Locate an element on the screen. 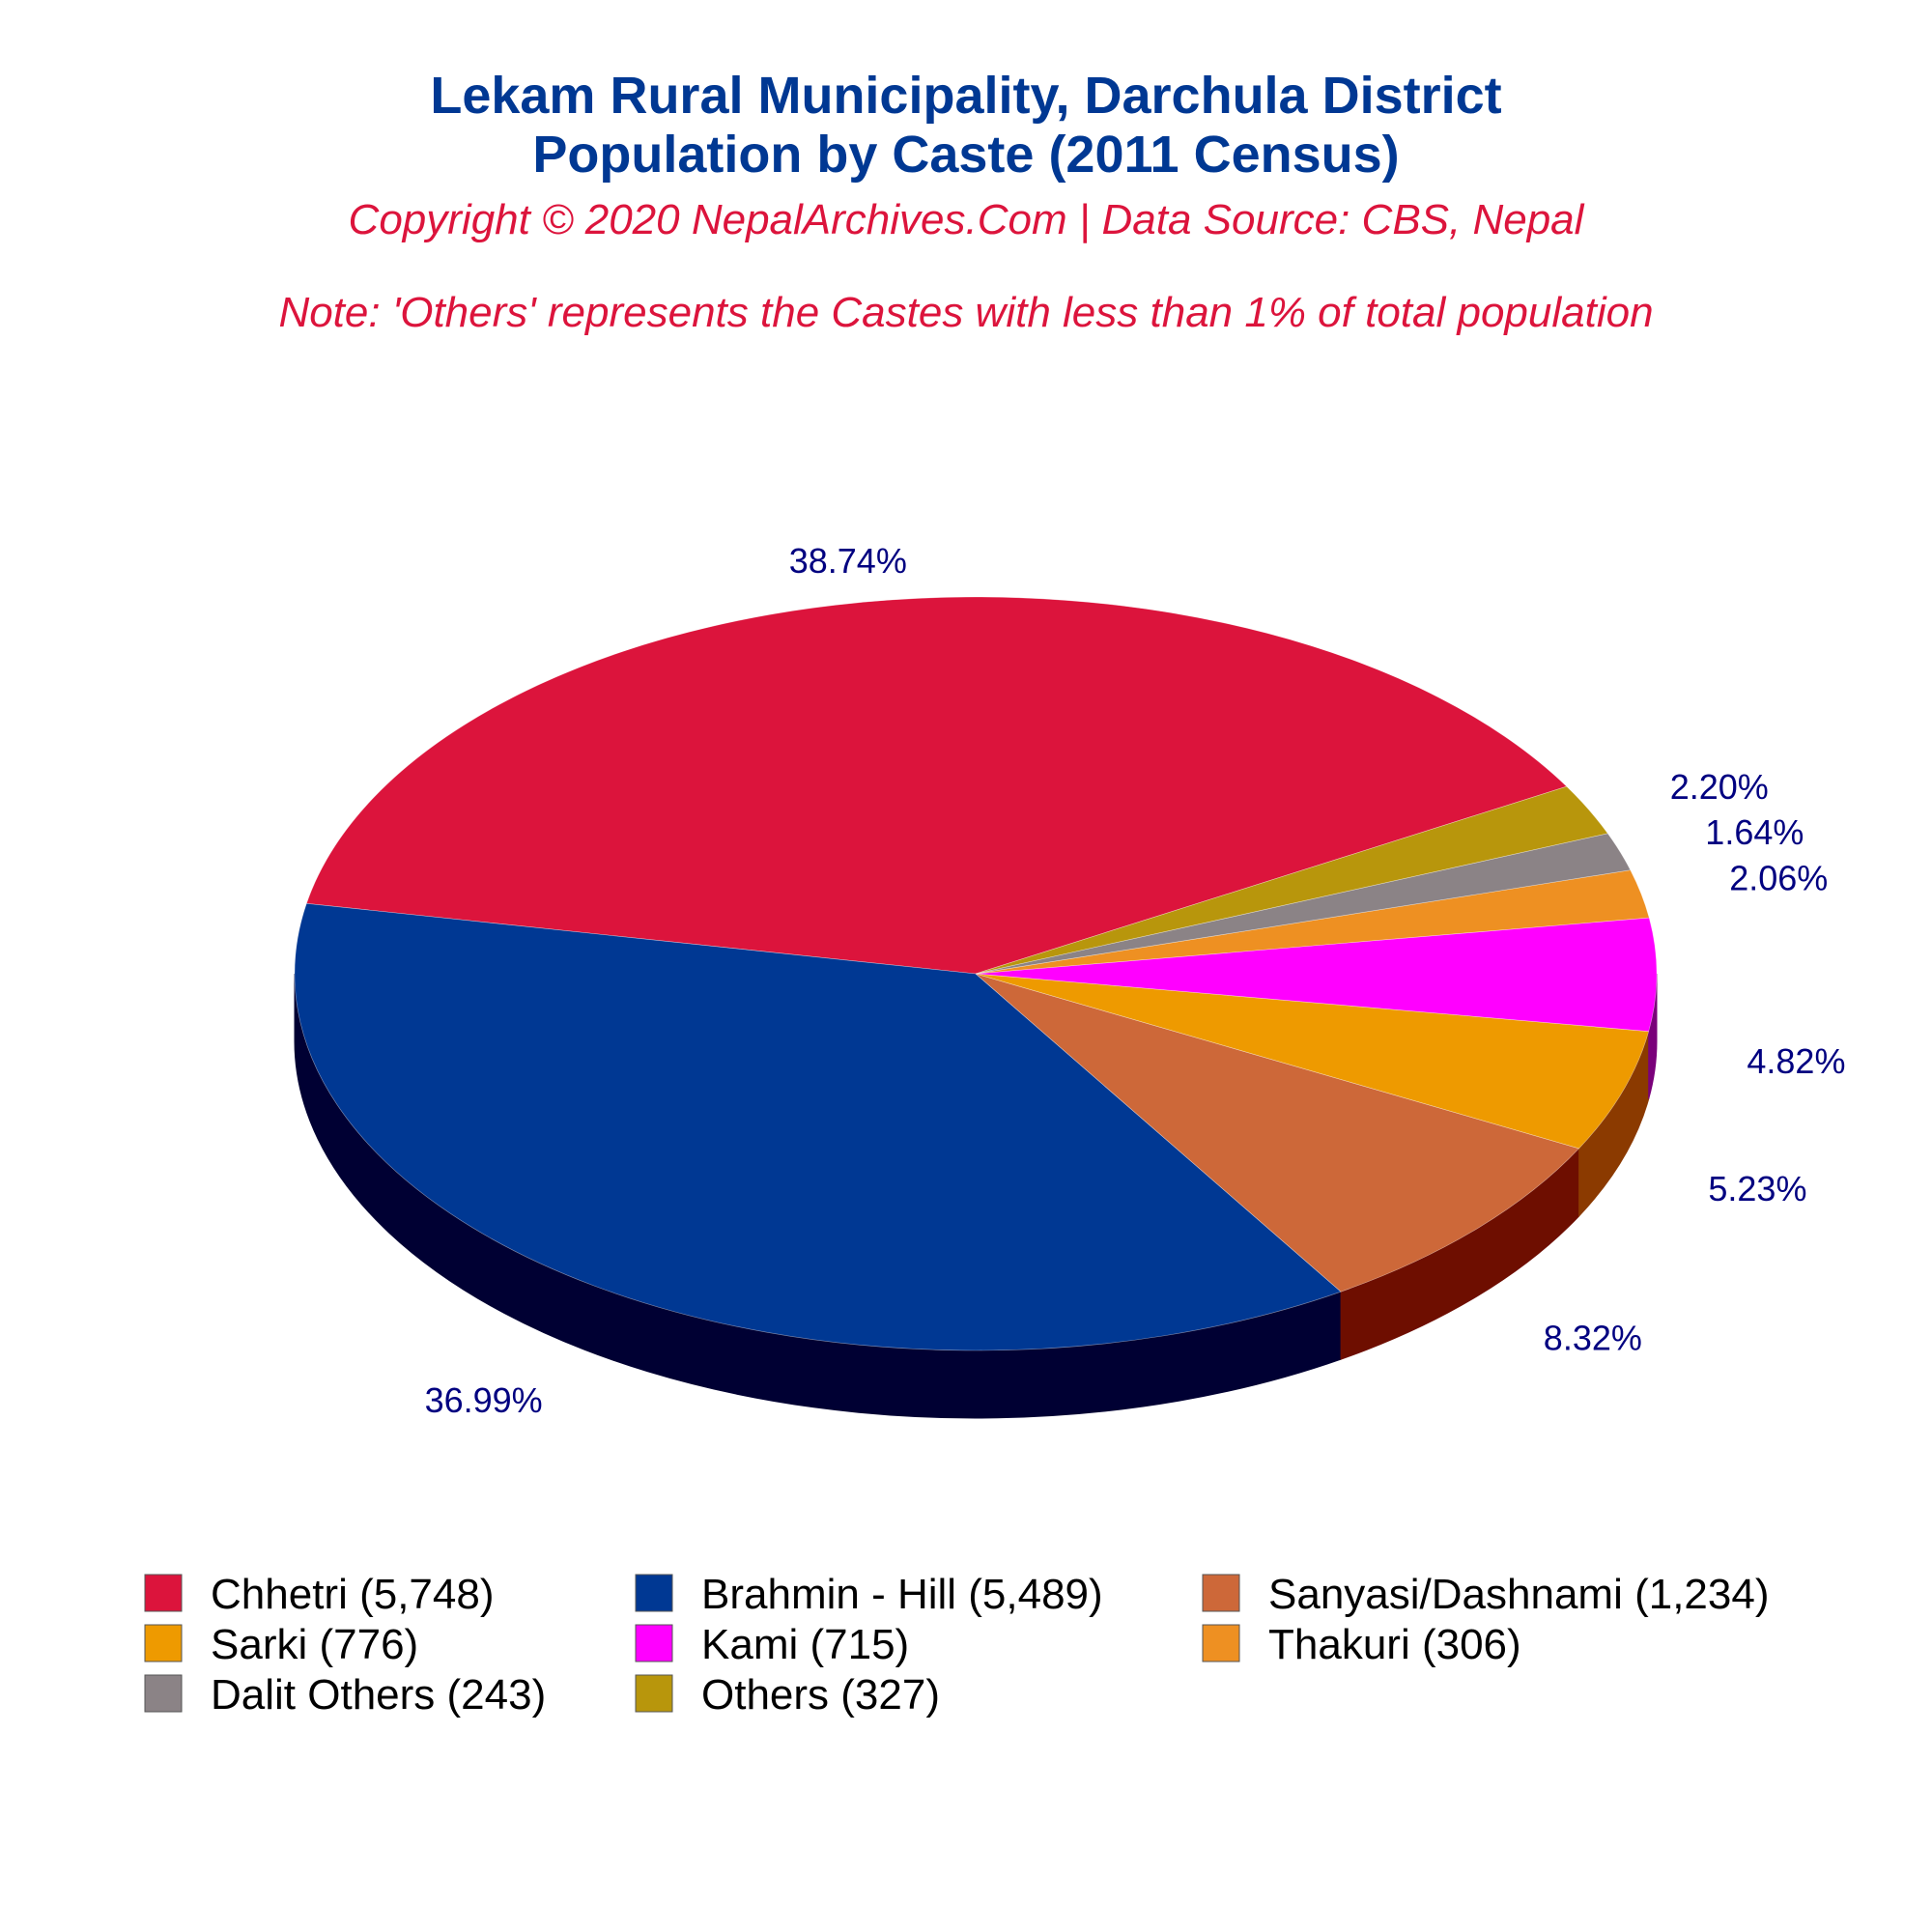 Image resolution: width=1932 pixels, height=1932 pixels. pct-label-4: 4.82% is located at coordinates (1796, 1061).